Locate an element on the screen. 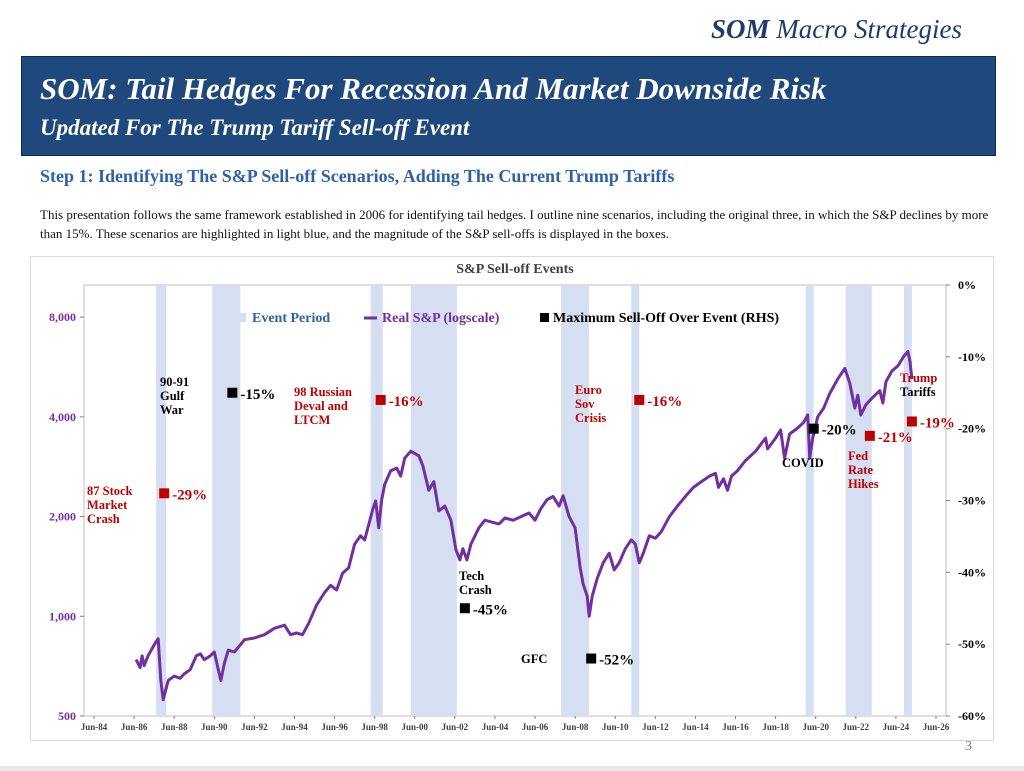  selloff-value-9: -19% is located at coordinates (937, 423).